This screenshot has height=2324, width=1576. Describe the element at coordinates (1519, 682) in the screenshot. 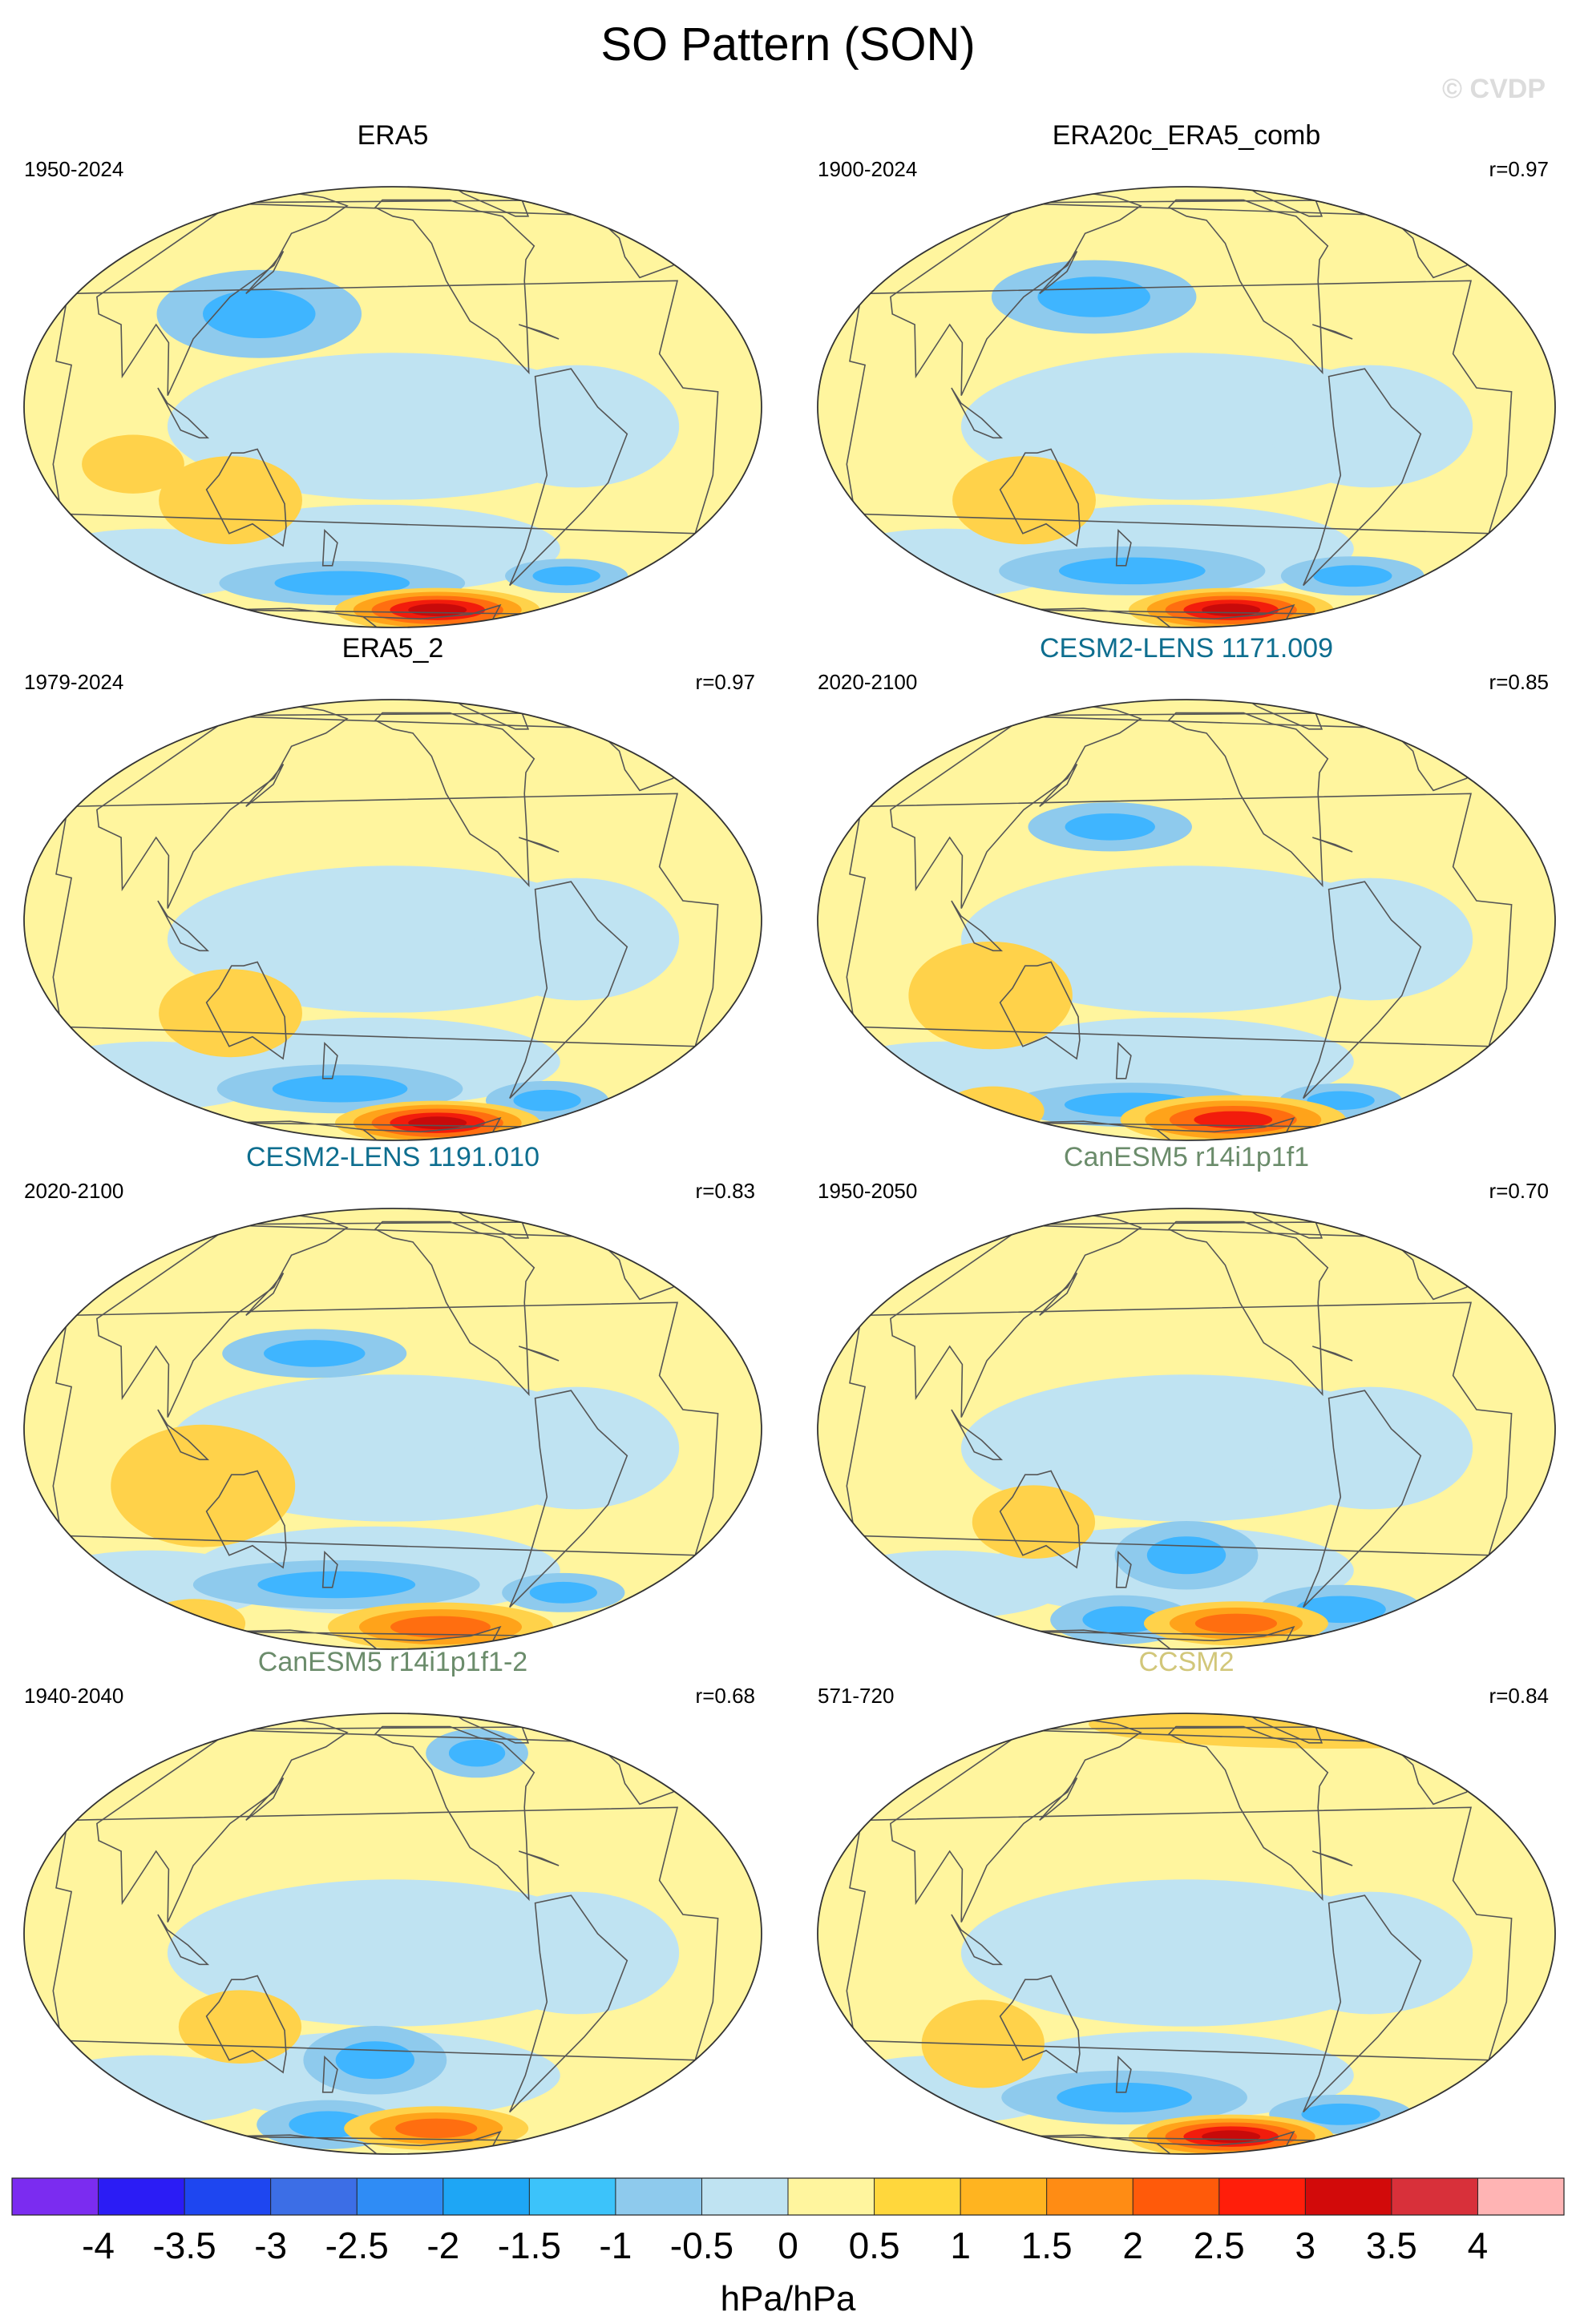

I see `panel-correlation: r=0.85` at that location.